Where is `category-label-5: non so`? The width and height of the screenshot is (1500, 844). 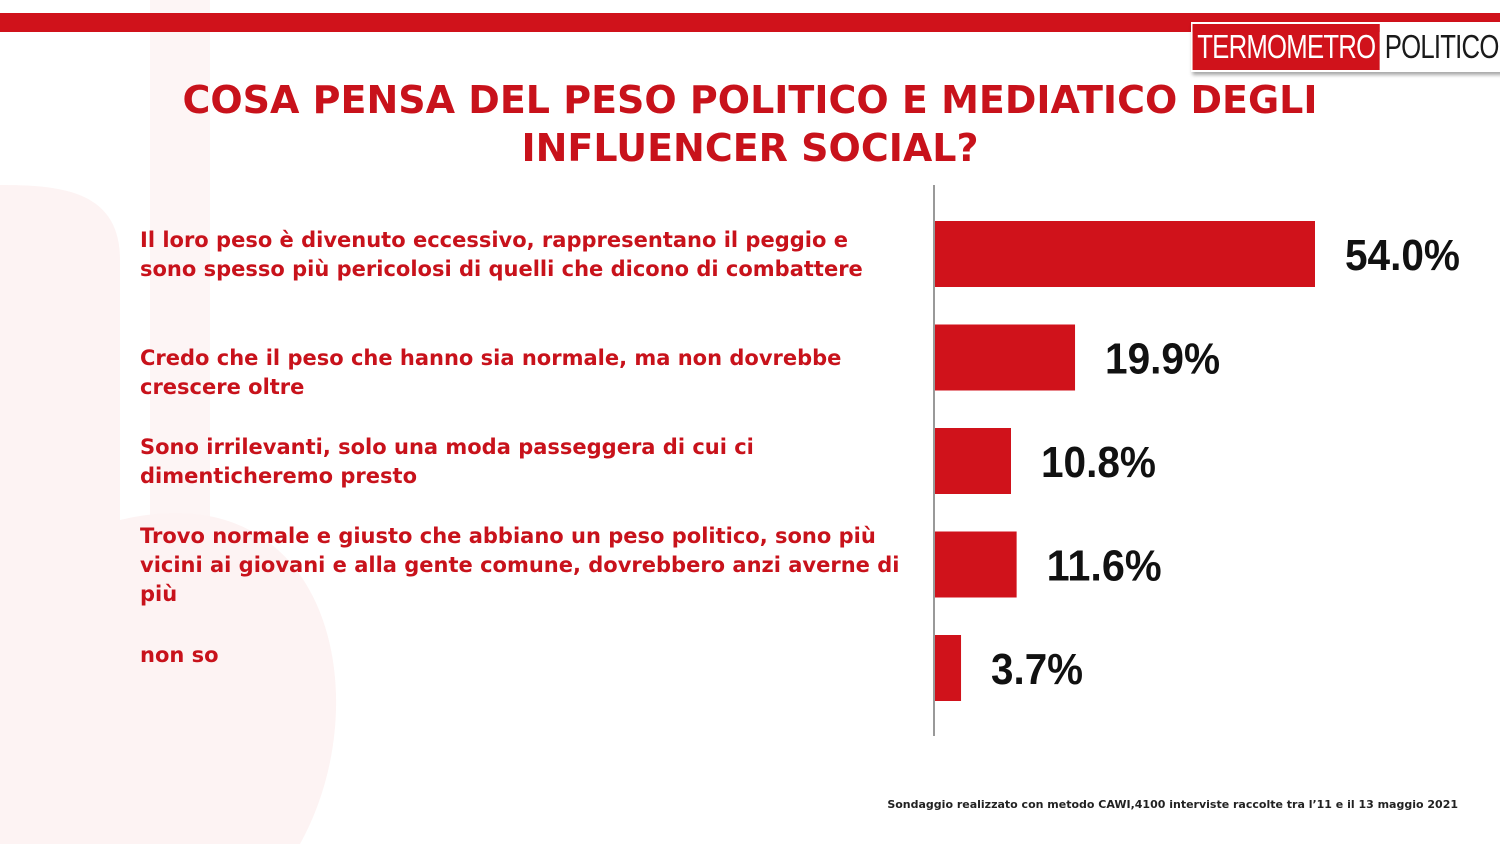
category-label-5: non so is located at coordinates (179, 655).